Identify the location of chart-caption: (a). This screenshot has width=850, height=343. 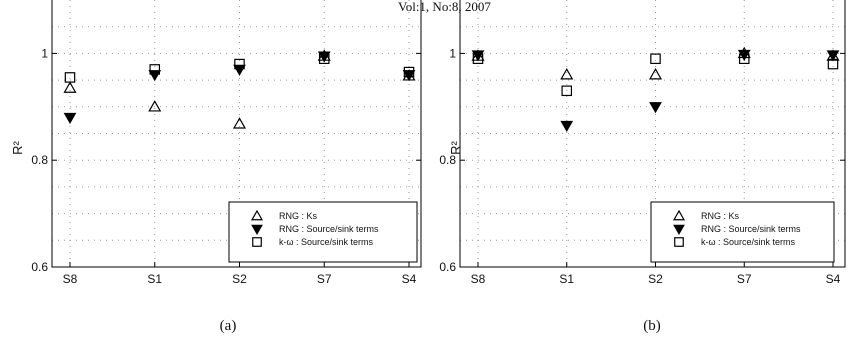
(228, 326).